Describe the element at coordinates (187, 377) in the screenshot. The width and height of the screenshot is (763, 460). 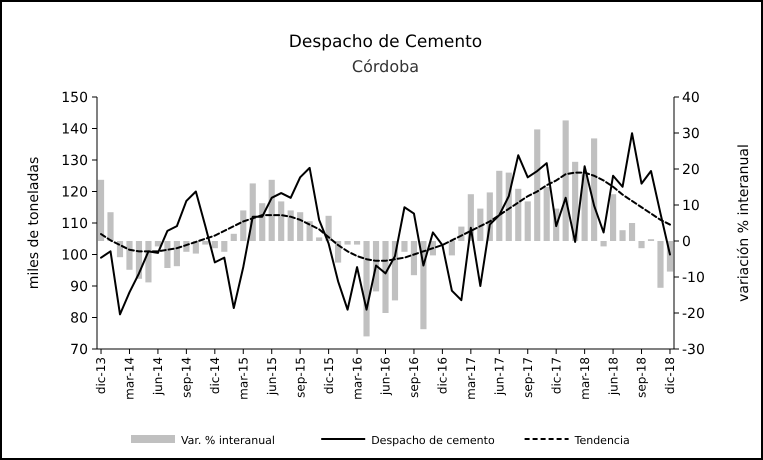
I see `x-tick-label: sep-14` at that location.